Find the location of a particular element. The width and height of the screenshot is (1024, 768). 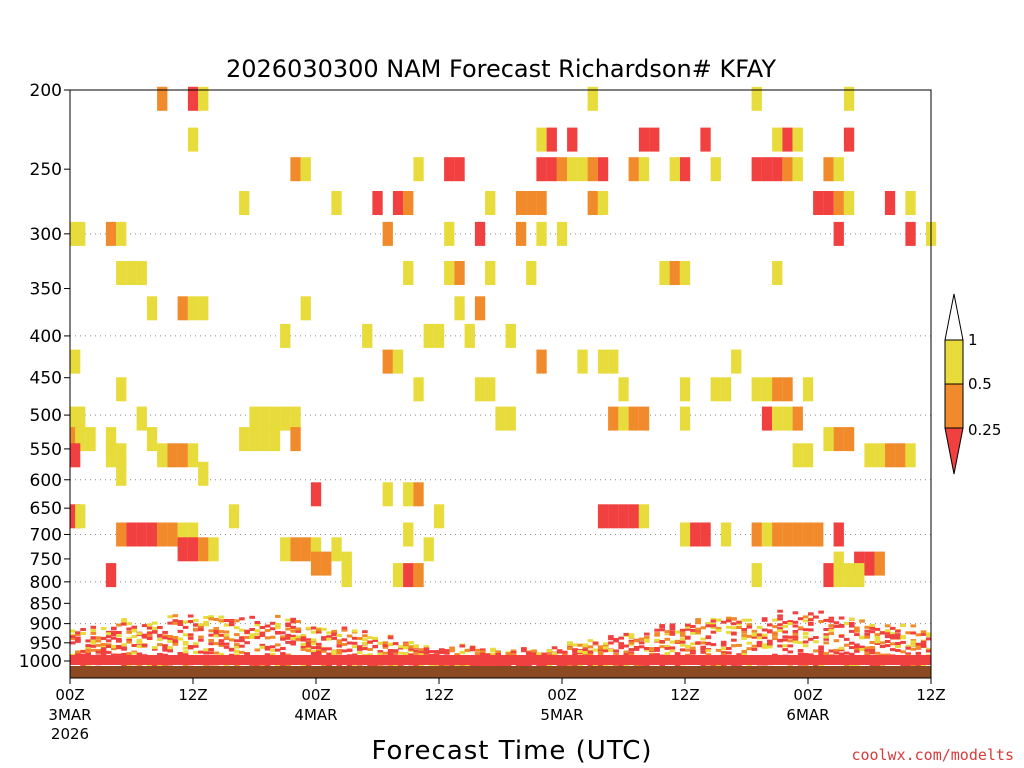

y-tick-label: 1000 is located at coordinates (40, 662).